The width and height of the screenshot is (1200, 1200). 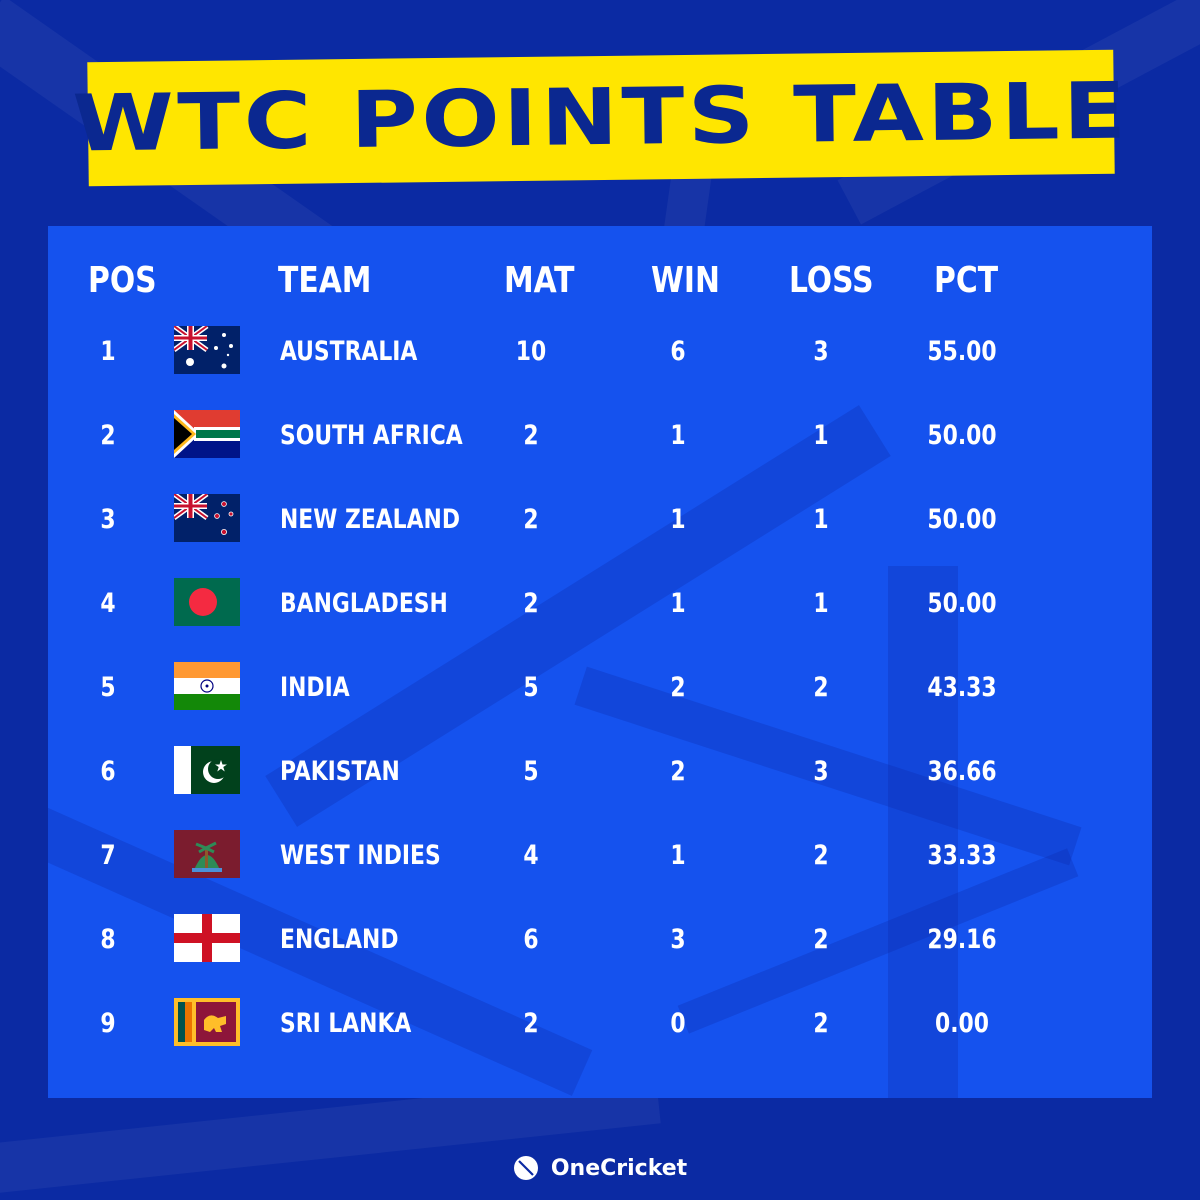 What do you see at coordinates (122, 280) in the screenshot?
I see `header-pos: POS` at bounding box center [122, 280].